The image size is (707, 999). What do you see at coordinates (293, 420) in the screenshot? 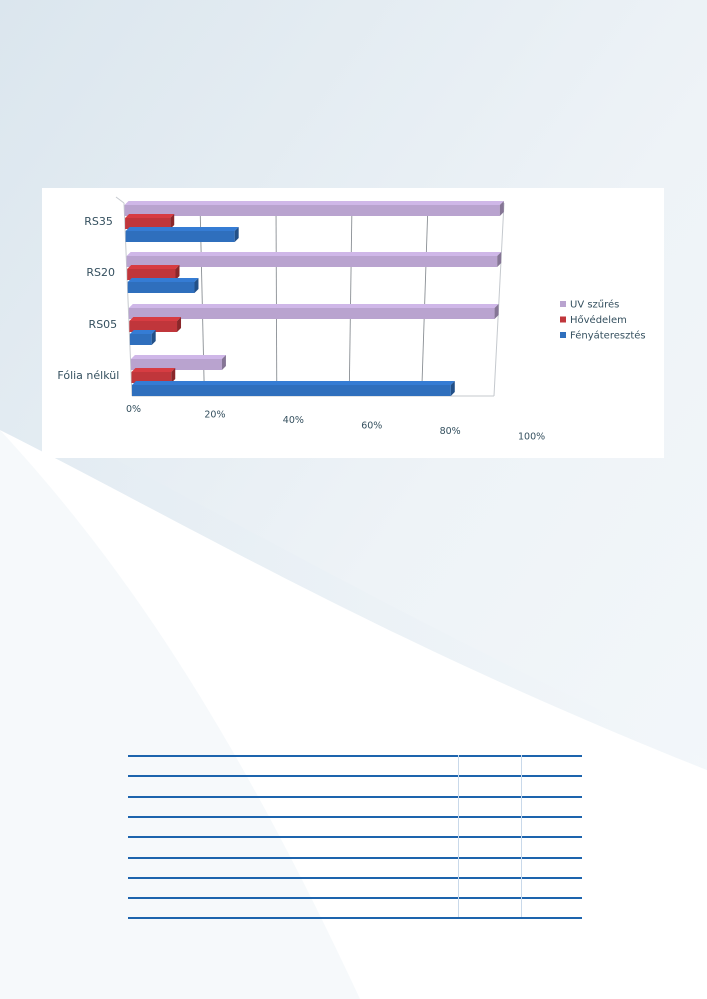
I see `x-tick-label: 40%` at bounding box center [293, 420].